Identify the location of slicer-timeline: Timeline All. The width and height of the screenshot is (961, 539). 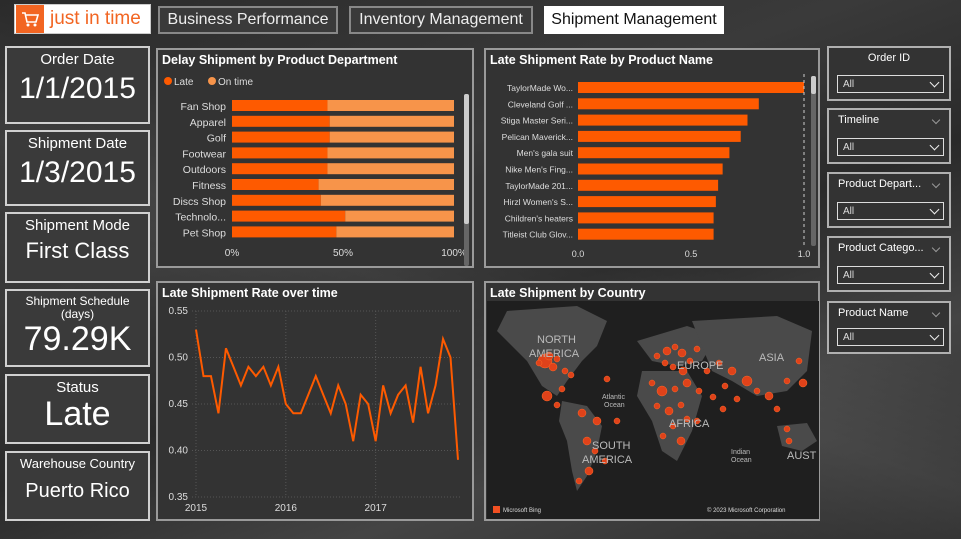
(889, 136).